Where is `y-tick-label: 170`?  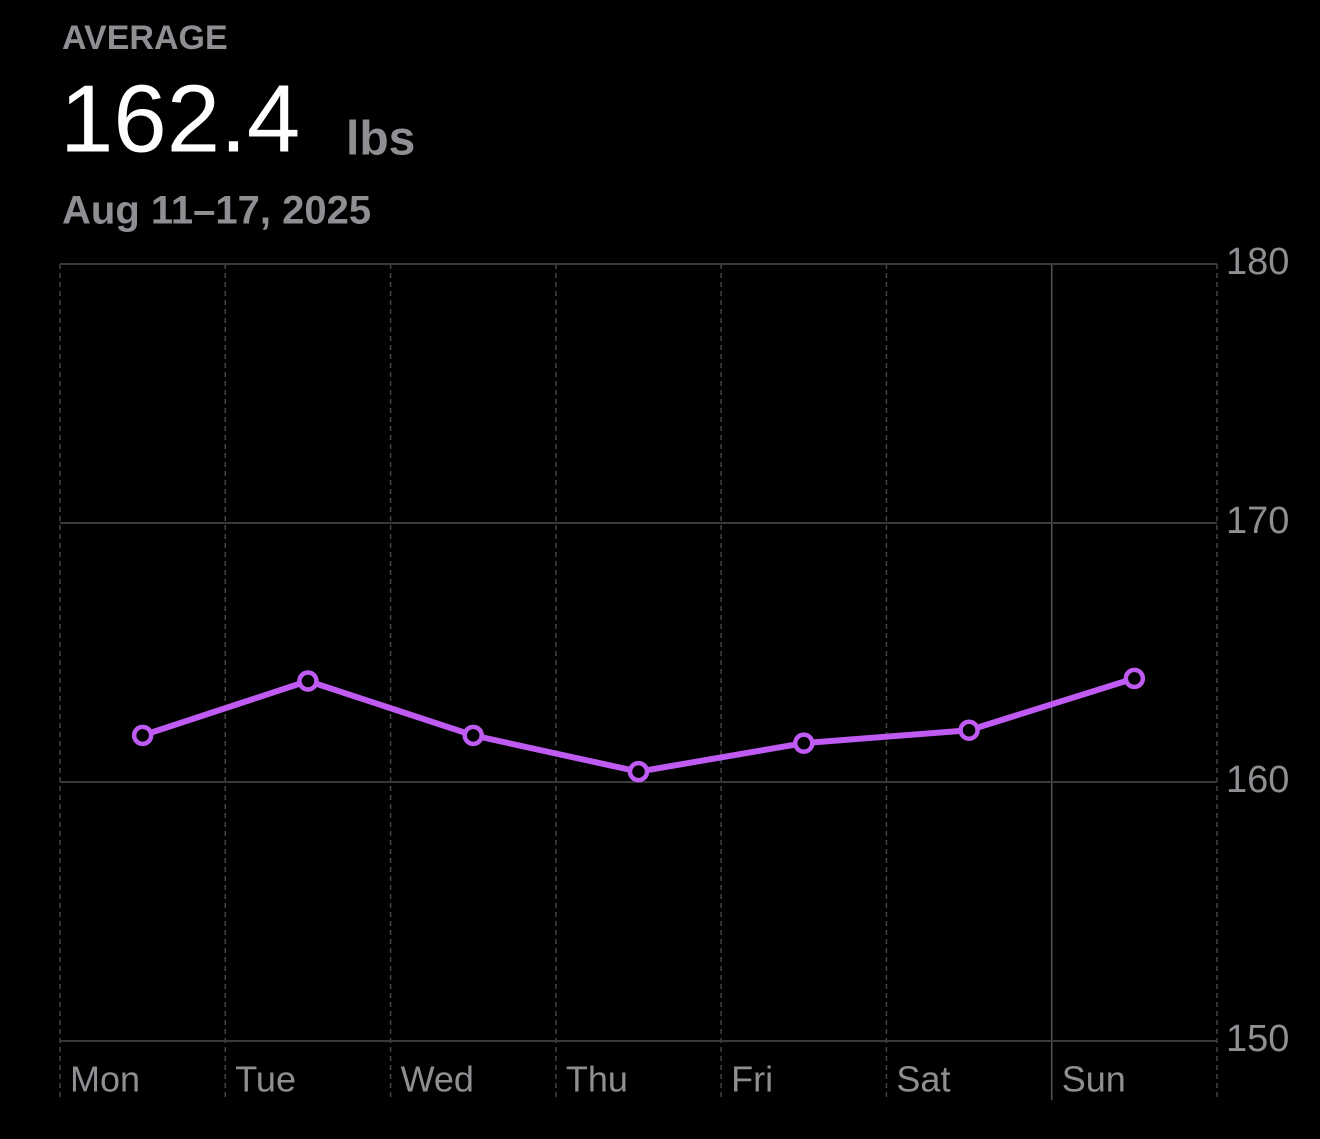 y-tick-label: 170 is located at coordinates (1257, 521).